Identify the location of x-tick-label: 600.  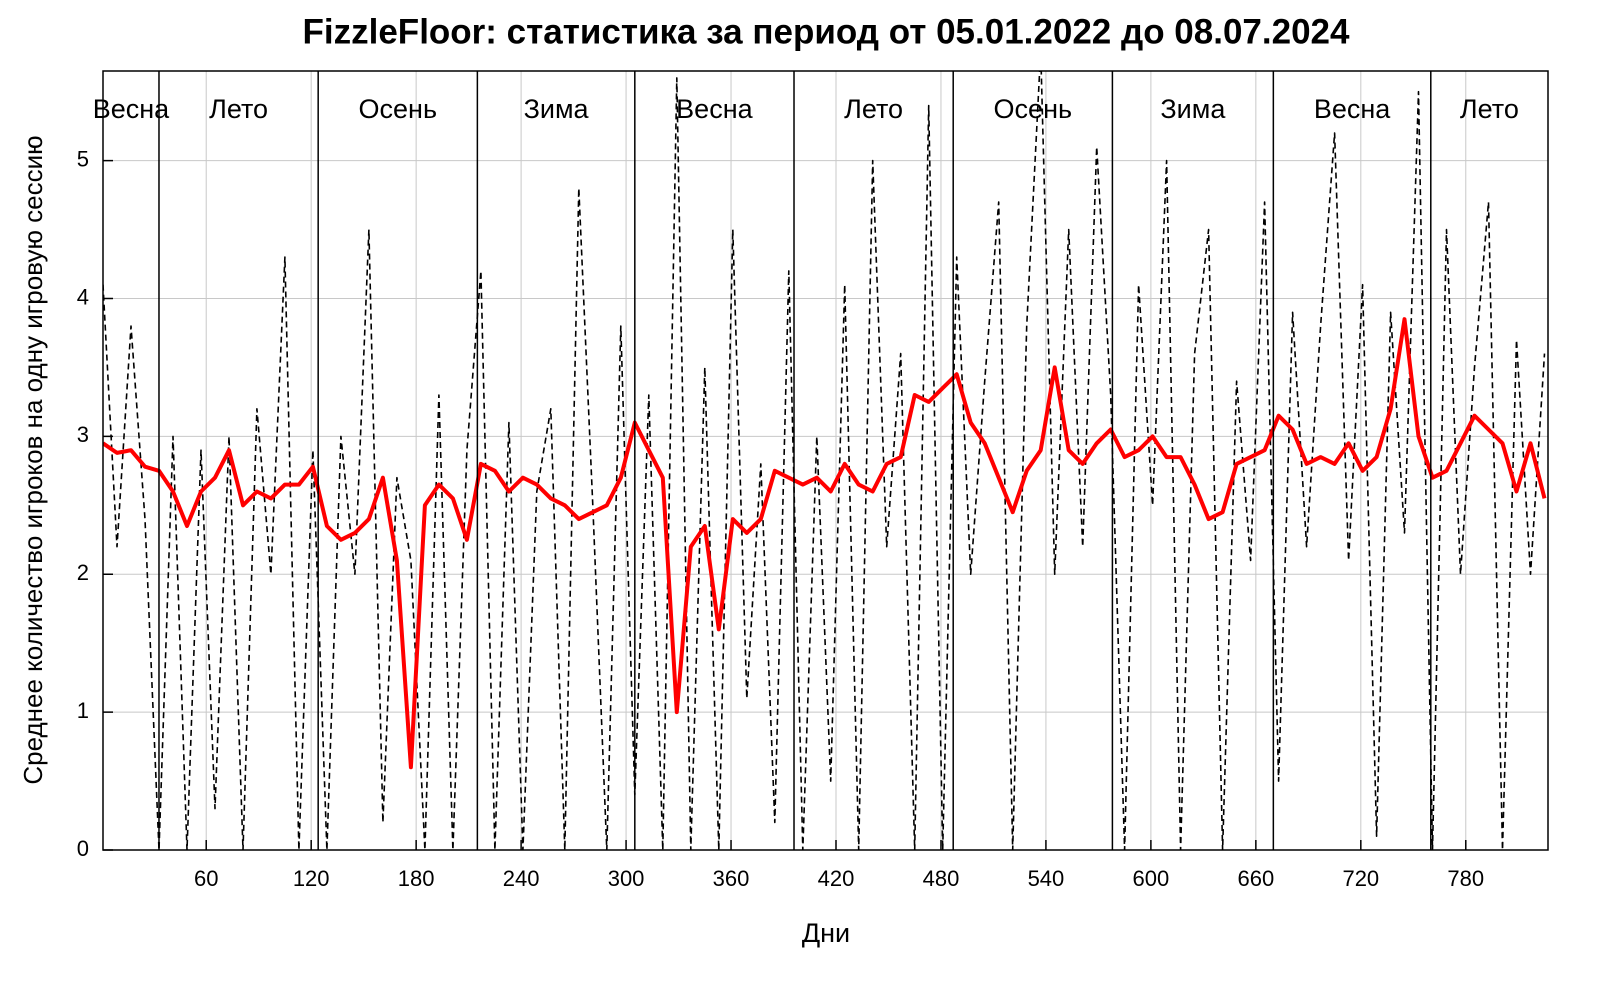
(1151, 878).